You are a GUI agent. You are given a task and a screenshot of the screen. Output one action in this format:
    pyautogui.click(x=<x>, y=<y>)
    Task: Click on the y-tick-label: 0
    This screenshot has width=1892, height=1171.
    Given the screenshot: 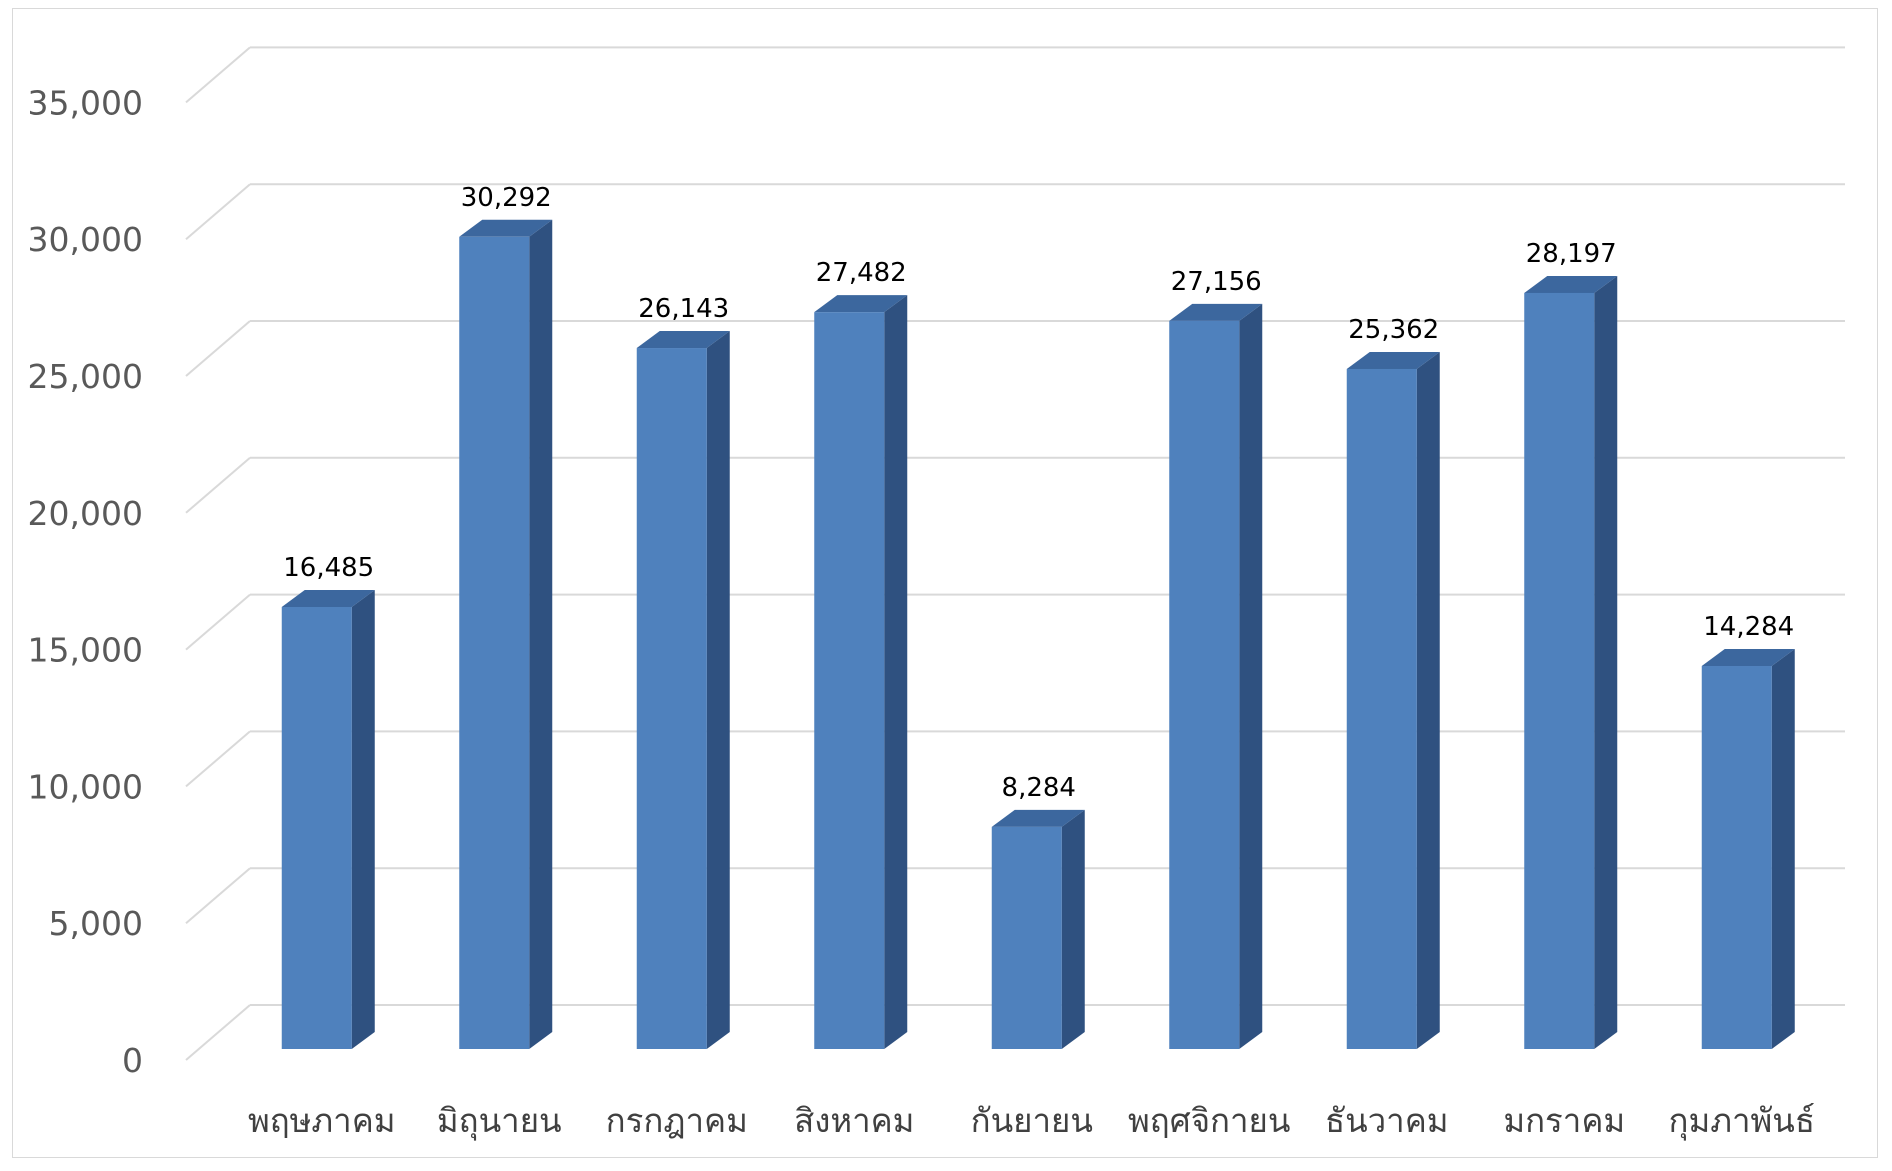 What is the action you would take?
    pyautogui.click(x=132, y=1060)
    